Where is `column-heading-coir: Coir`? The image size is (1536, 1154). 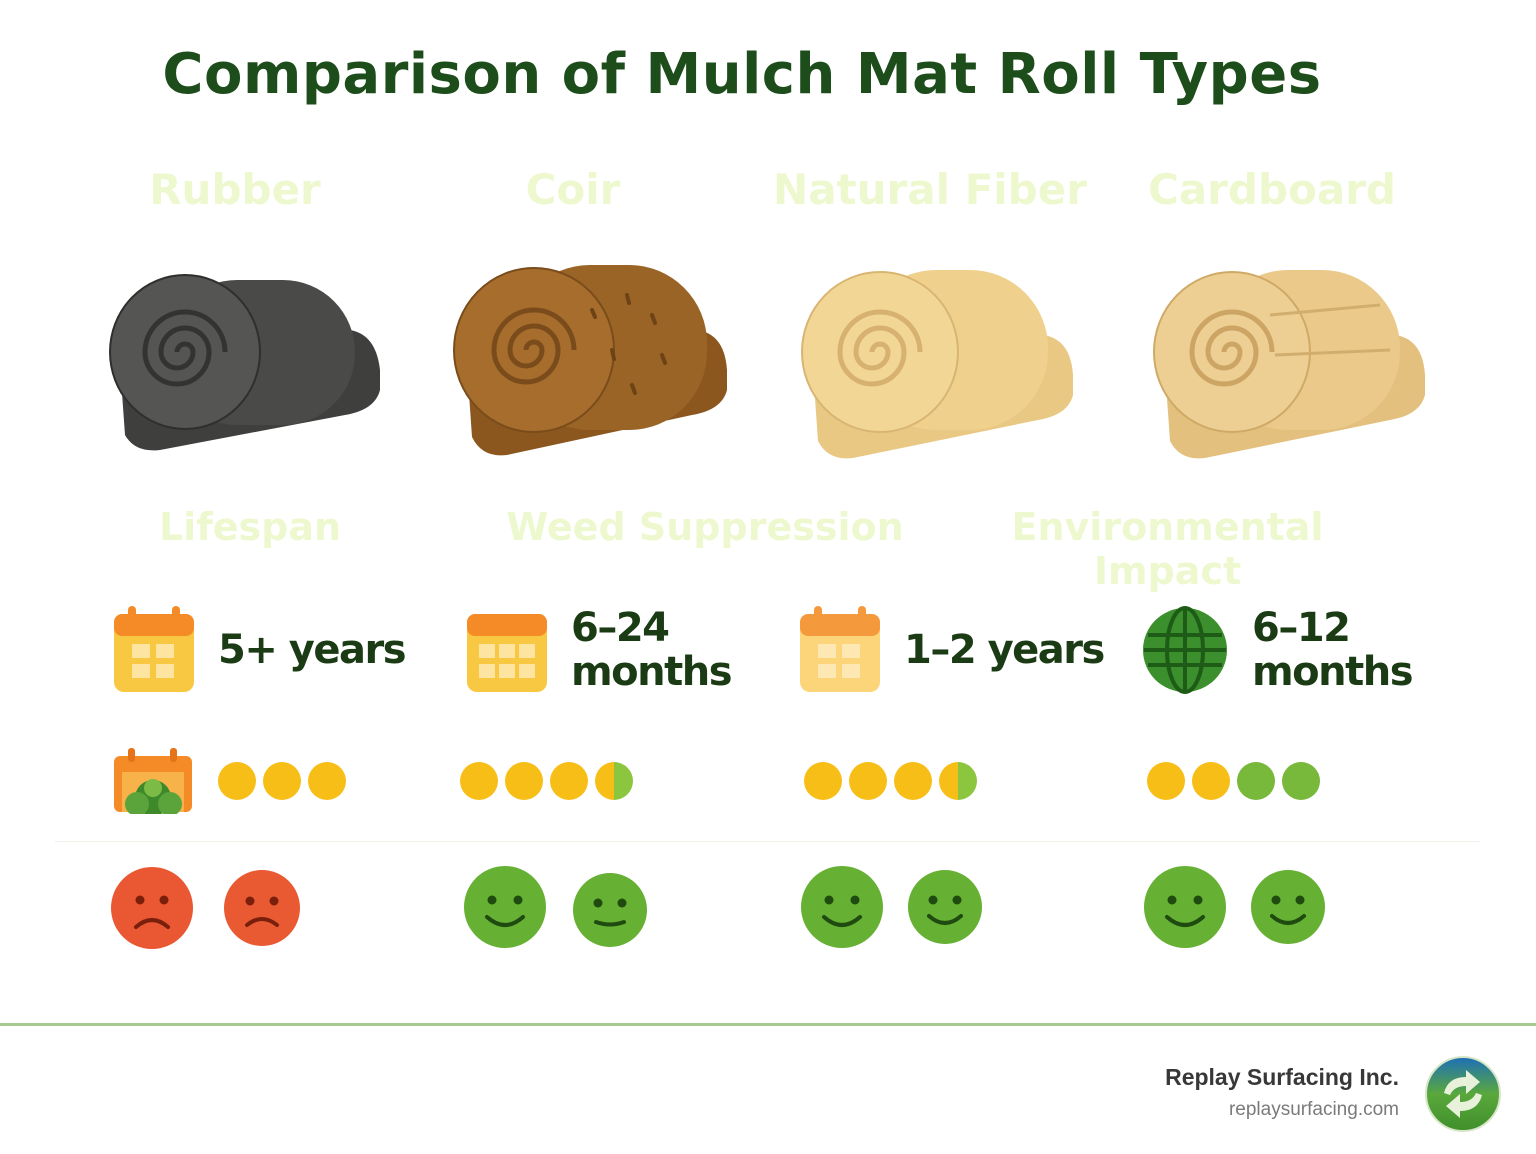
column-heading-coir: Coir is located at coordinates (573, 189).